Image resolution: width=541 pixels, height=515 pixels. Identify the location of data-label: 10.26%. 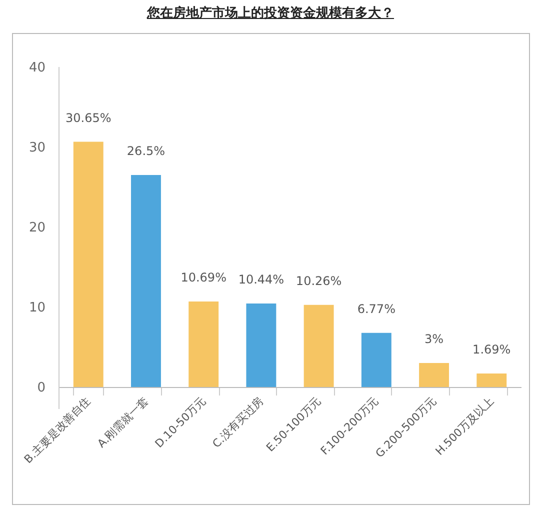
(319, 281).